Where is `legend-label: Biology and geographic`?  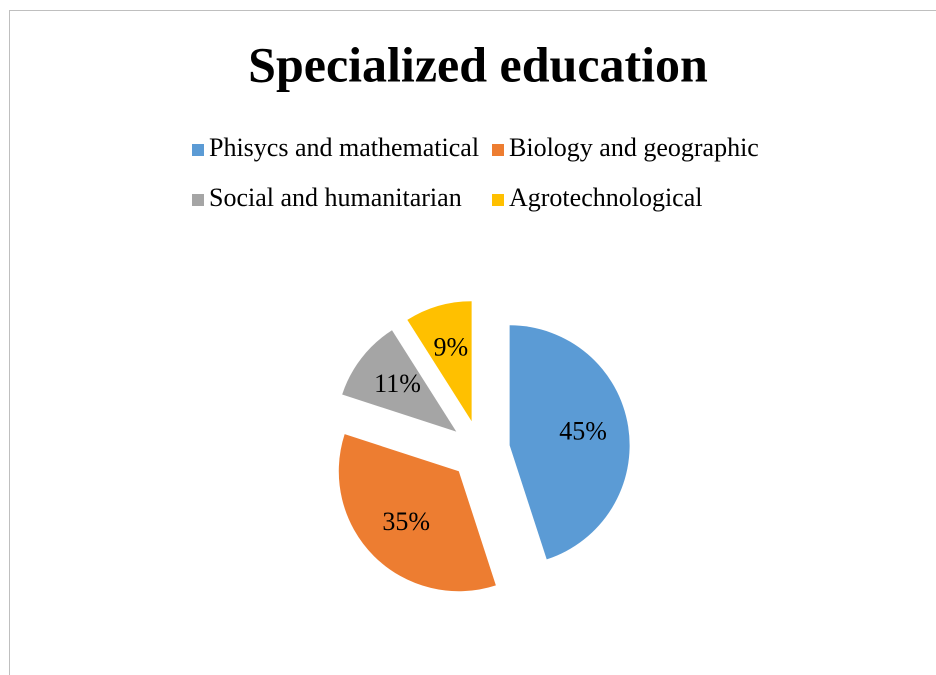 legend-label: Biology and geographic is located at coordinates (634, 147).